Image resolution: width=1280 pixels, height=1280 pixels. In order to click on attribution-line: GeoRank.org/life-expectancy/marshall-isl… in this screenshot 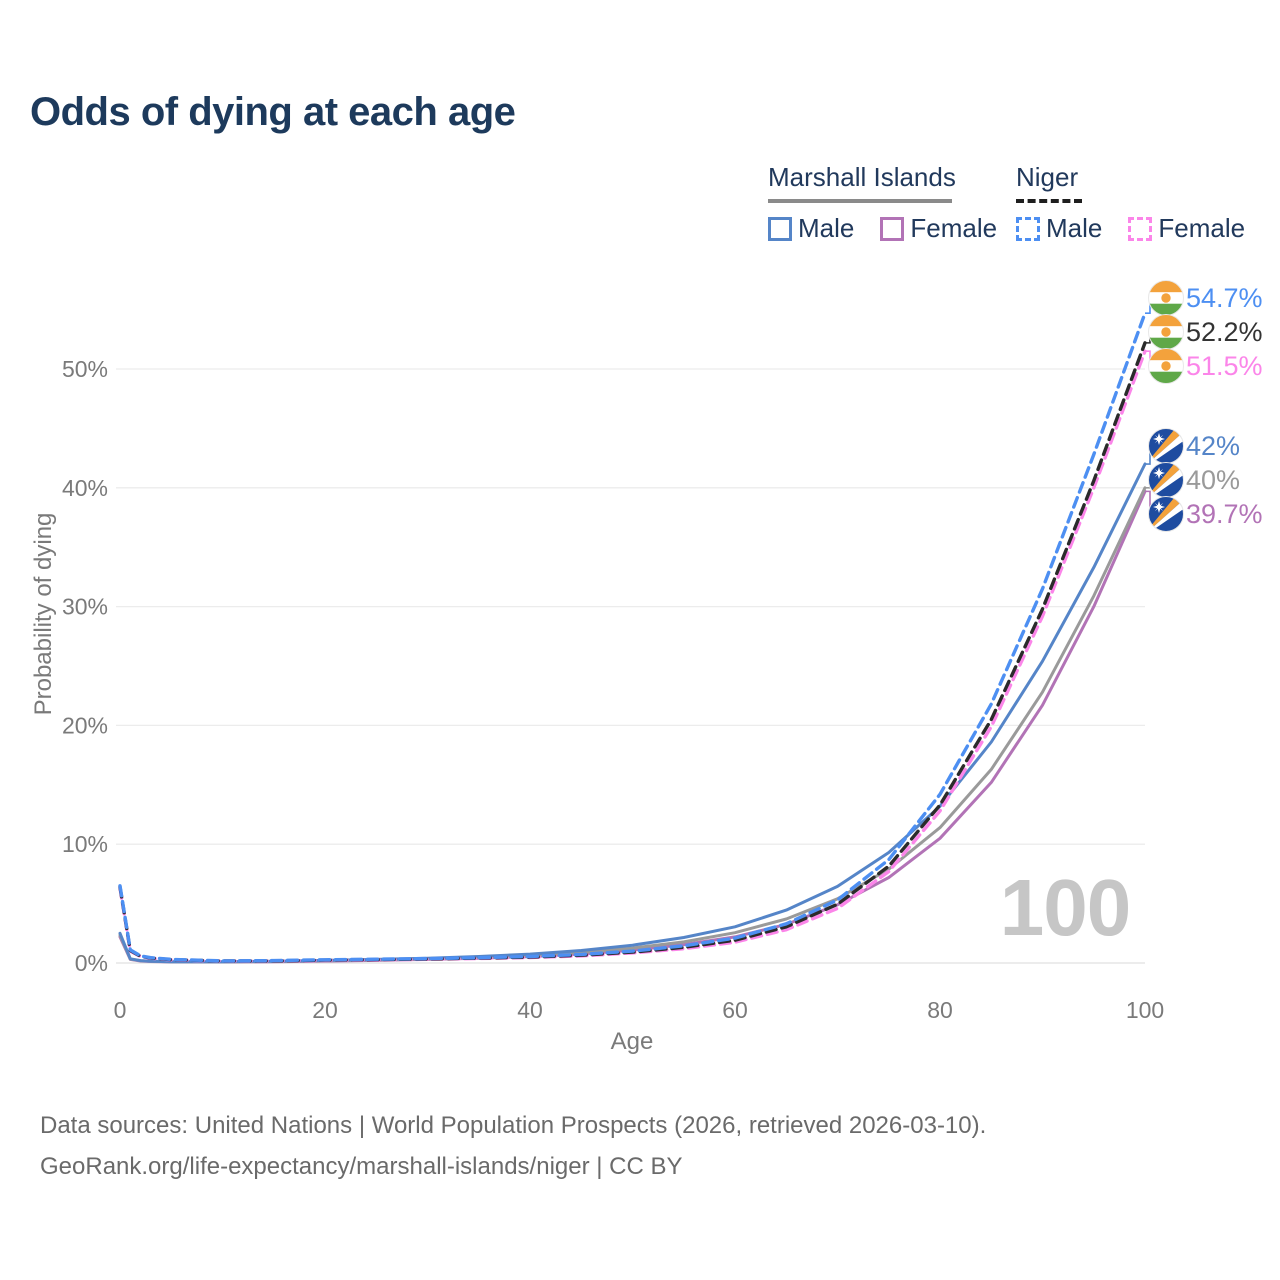, I will do `click(361, 1166)`.